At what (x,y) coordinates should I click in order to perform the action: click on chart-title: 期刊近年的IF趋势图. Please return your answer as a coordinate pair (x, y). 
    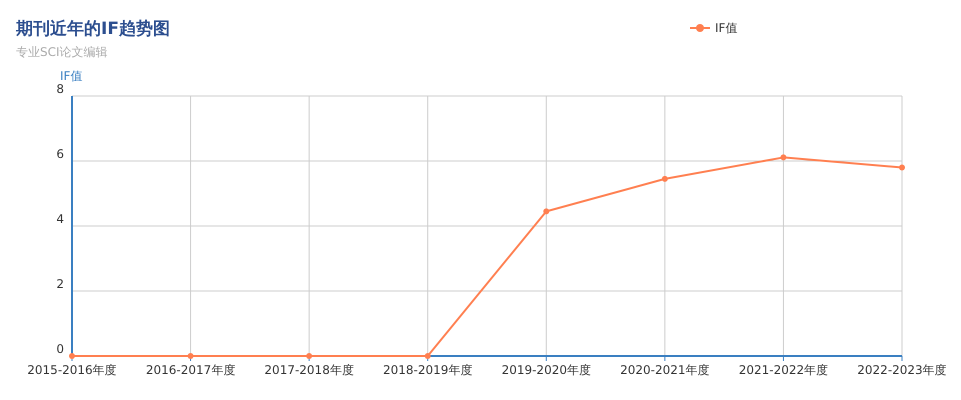
    Looking at the image, I should click on (92, 29).